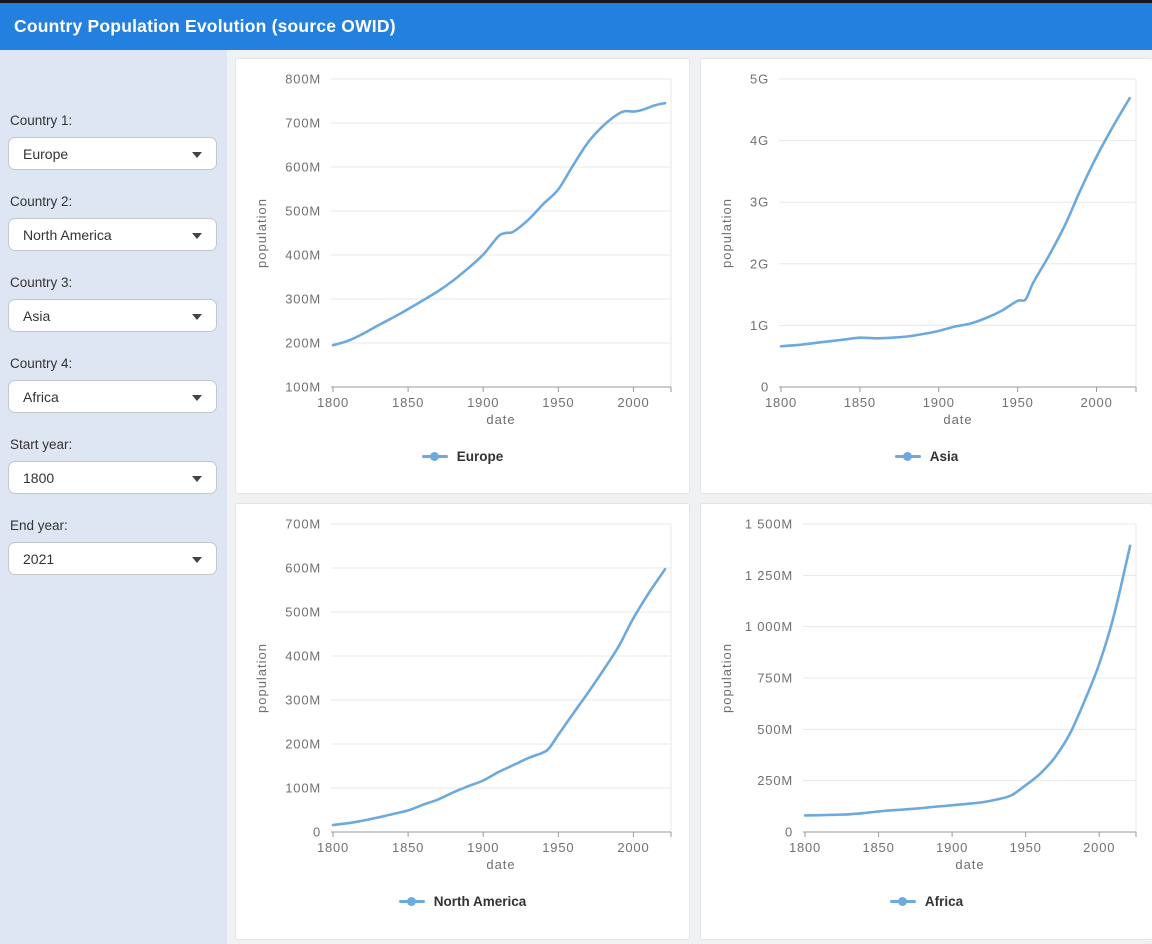  Describe the element at coordinates (926, 901) in the screenshot. I see `legend-africa: Africa` at that location.